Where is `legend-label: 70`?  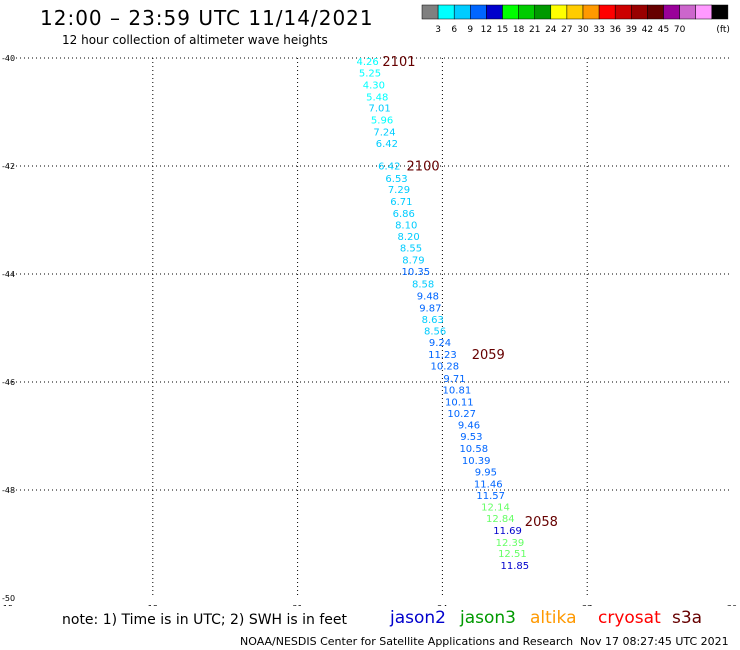
legend-label: 70 is located at coordinates (680, 30).